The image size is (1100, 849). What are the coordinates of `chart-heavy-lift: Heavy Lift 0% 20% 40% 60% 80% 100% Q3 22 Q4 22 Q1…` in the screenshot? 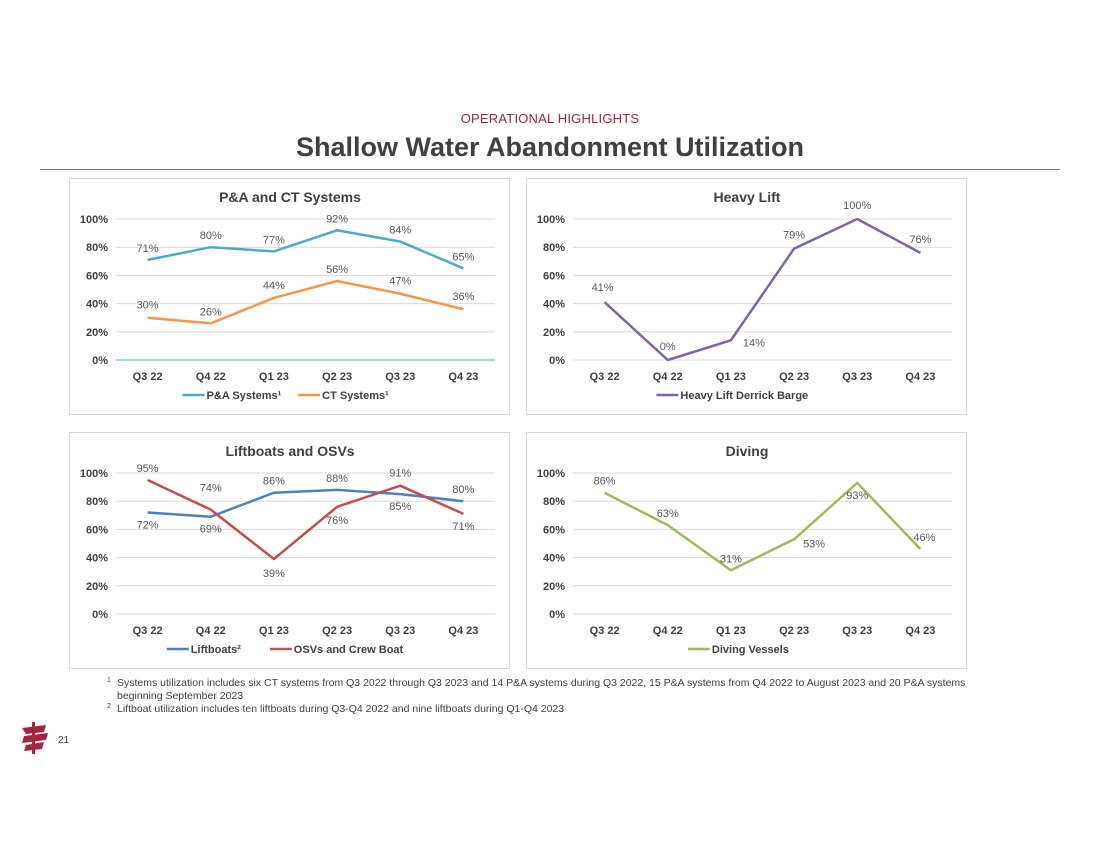 It's located at (744, 295).